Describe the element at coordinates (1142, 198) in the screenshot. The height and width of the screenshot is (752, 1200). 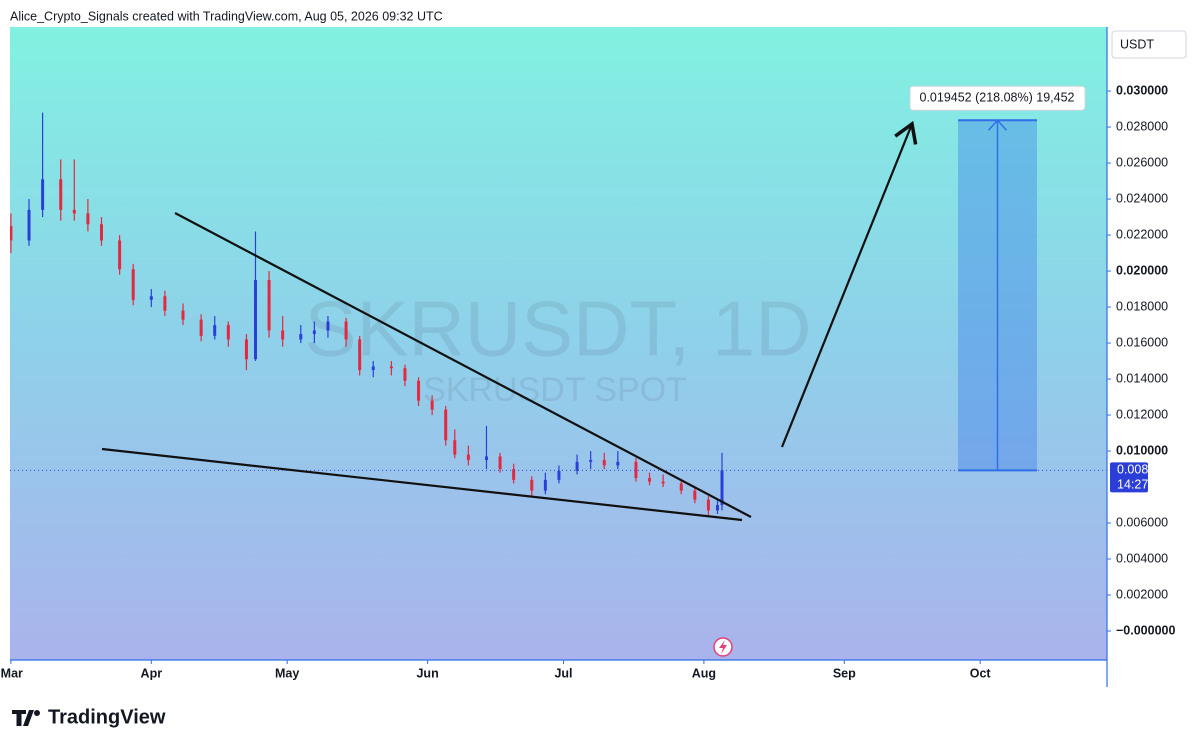
I see `y-tick-label: 0.024000` at that location.